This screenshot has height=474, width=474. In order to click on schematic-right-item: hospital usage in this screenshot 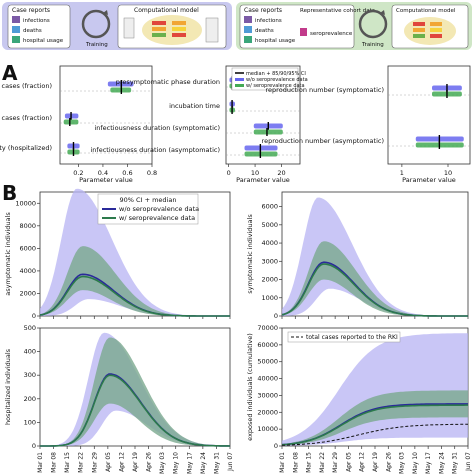, I will do `click(275, 41)`.